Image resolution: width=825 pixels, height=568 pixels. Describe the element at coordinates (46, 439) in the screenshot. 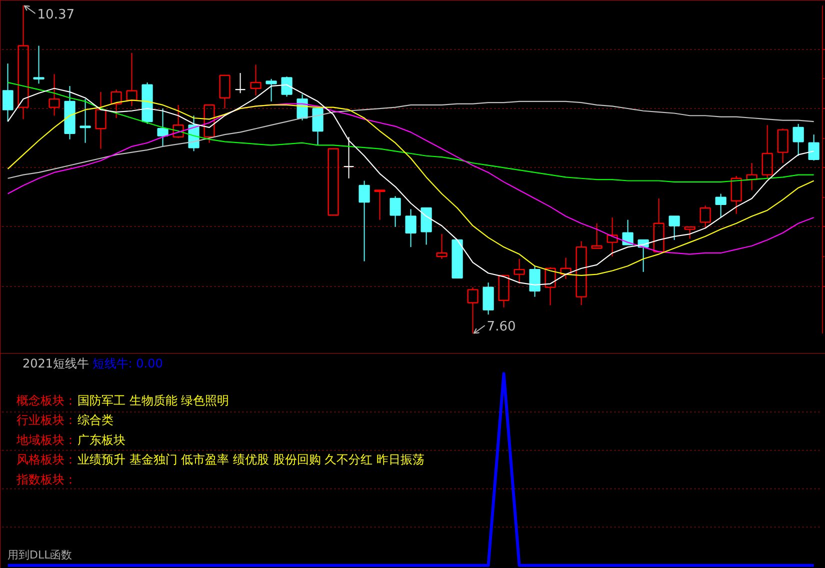

I see `annotation: 地域板块：` at that location.